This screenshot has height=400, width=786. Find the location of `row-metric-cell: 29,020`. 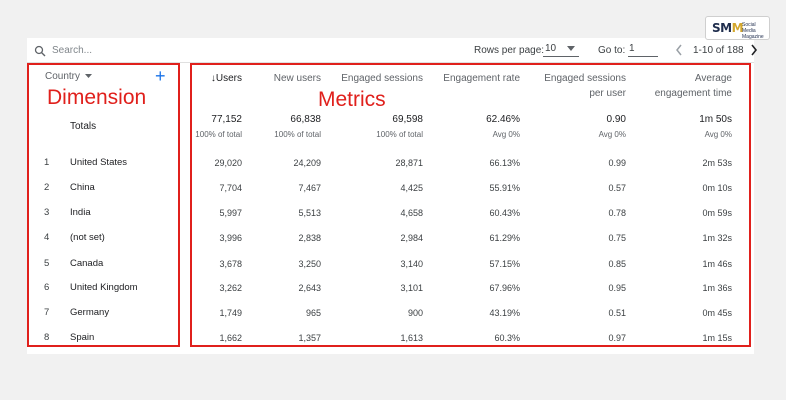

row-metric-cell: 29,020 is located at coordinates (228, 163).